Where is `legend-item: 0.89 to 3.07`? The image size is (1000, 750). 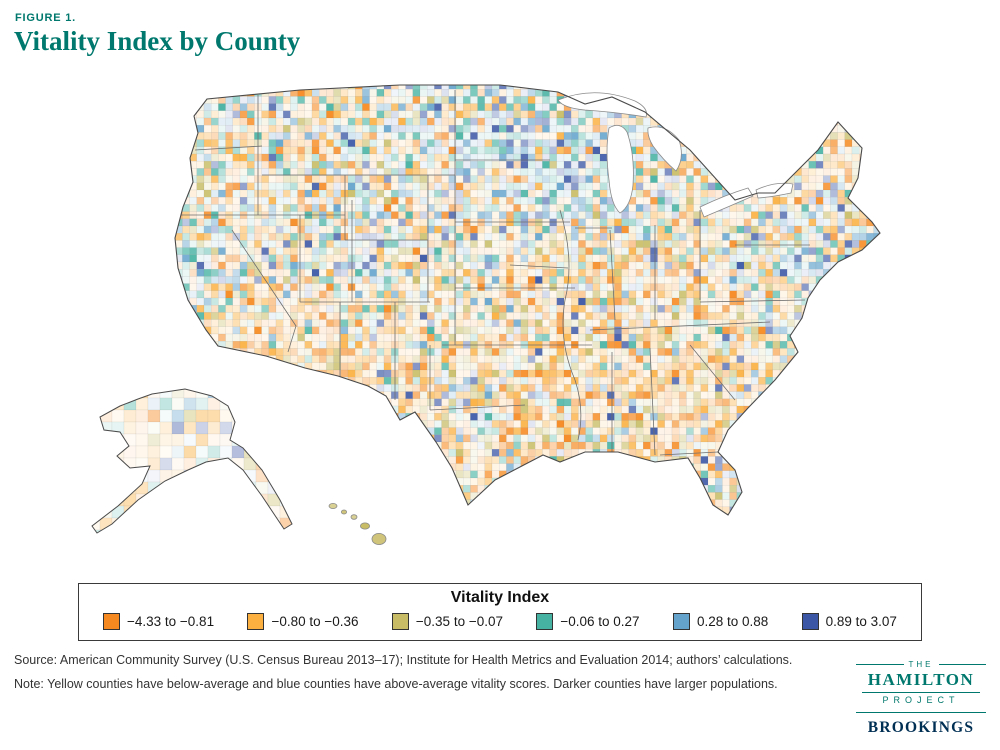
legend-item: 0.89 to 3.07 is located at coordinates (849, 621).